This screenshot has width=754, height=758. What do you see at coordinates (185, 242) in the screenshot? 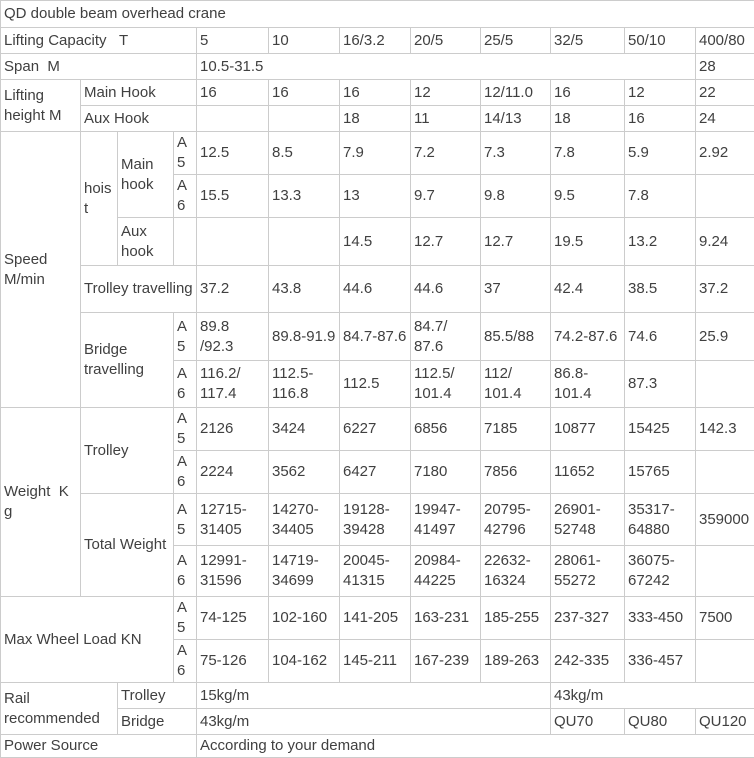
I see `empty-cell` at bounding box center [185, 242].